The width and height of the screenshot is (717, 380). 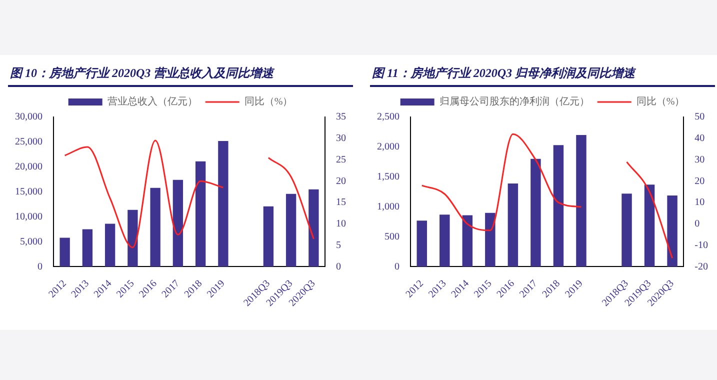 What do you see at coordinates (388, 117) in the screenshot?
I see `y-tick-label: 2,500` at bounding box center [388, 117].